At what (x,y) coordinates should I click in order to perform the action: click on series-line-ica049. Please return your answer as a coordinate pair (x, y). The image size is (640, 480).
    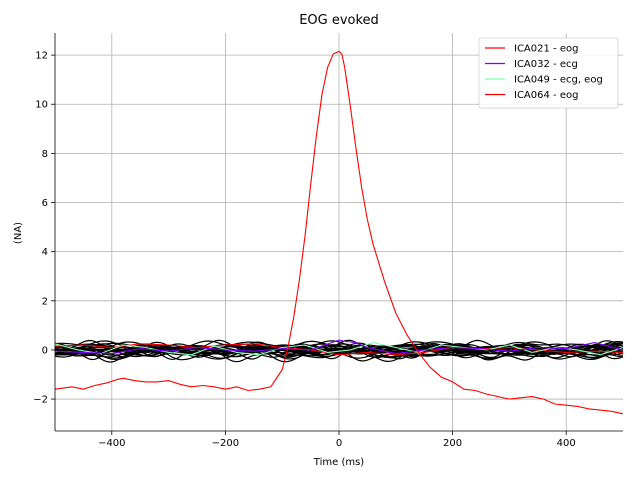
    Looking at the image, I should click on (339, 349).